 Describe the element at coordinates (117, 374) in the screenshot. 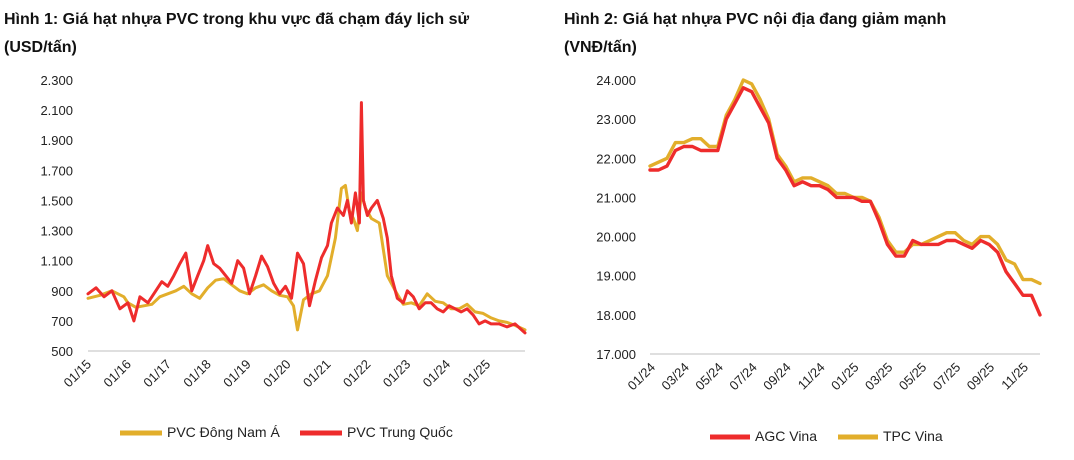

I see `x-tick-label: 01/16` at that location.